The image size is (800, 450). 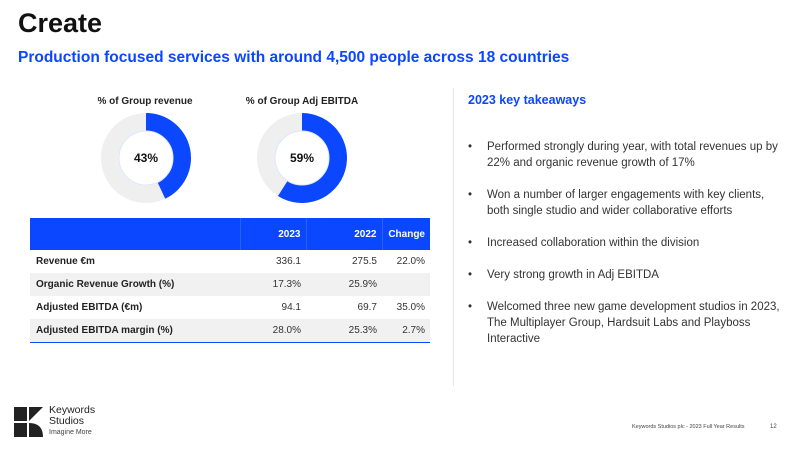 I want to click on row-label: Adjusted EBITDA margin (%), so click(x=135, y=331).